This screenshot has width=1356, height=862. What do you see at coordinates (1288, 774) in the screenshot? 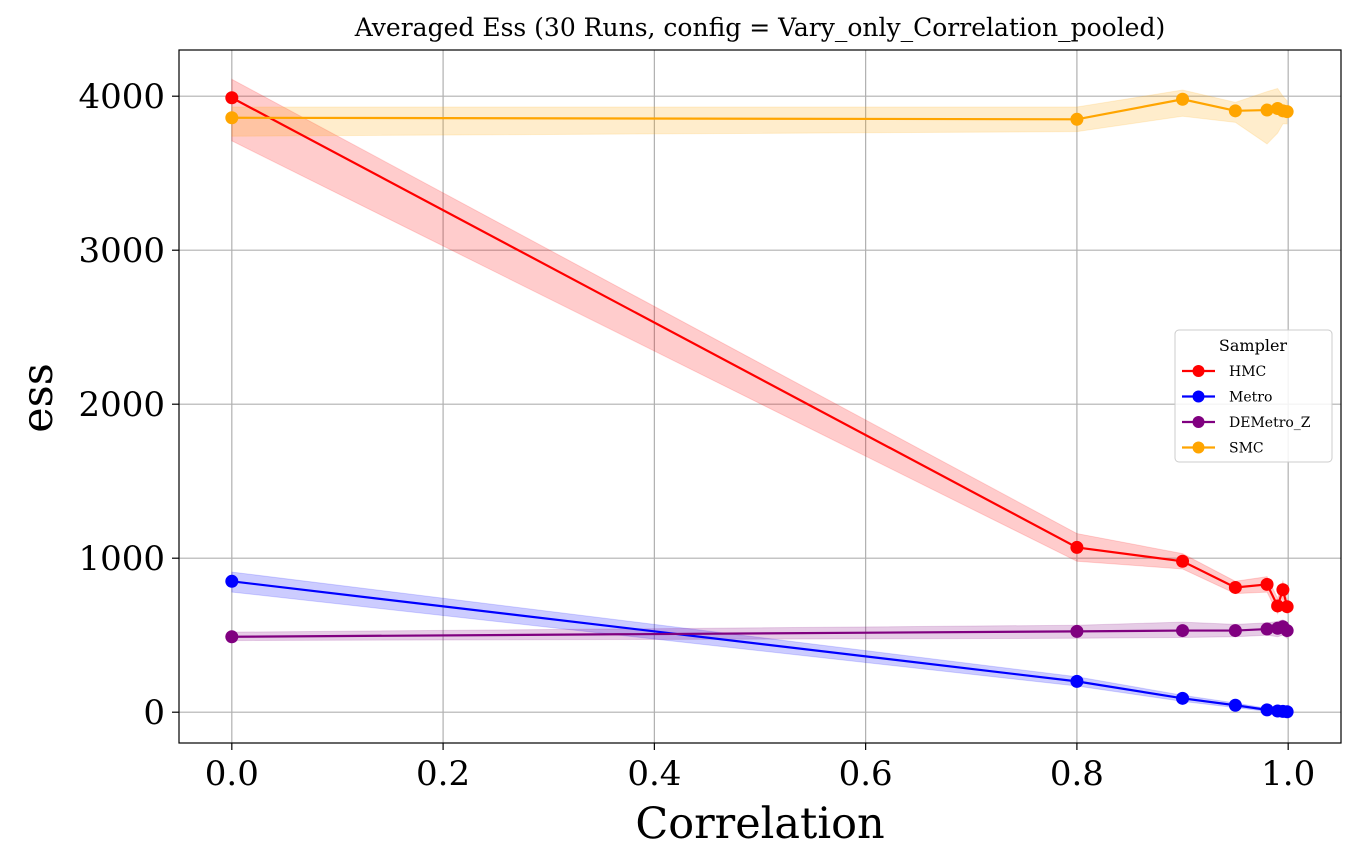
I see `x-tick-label: 1.0` at bounding box center [1288, 774].